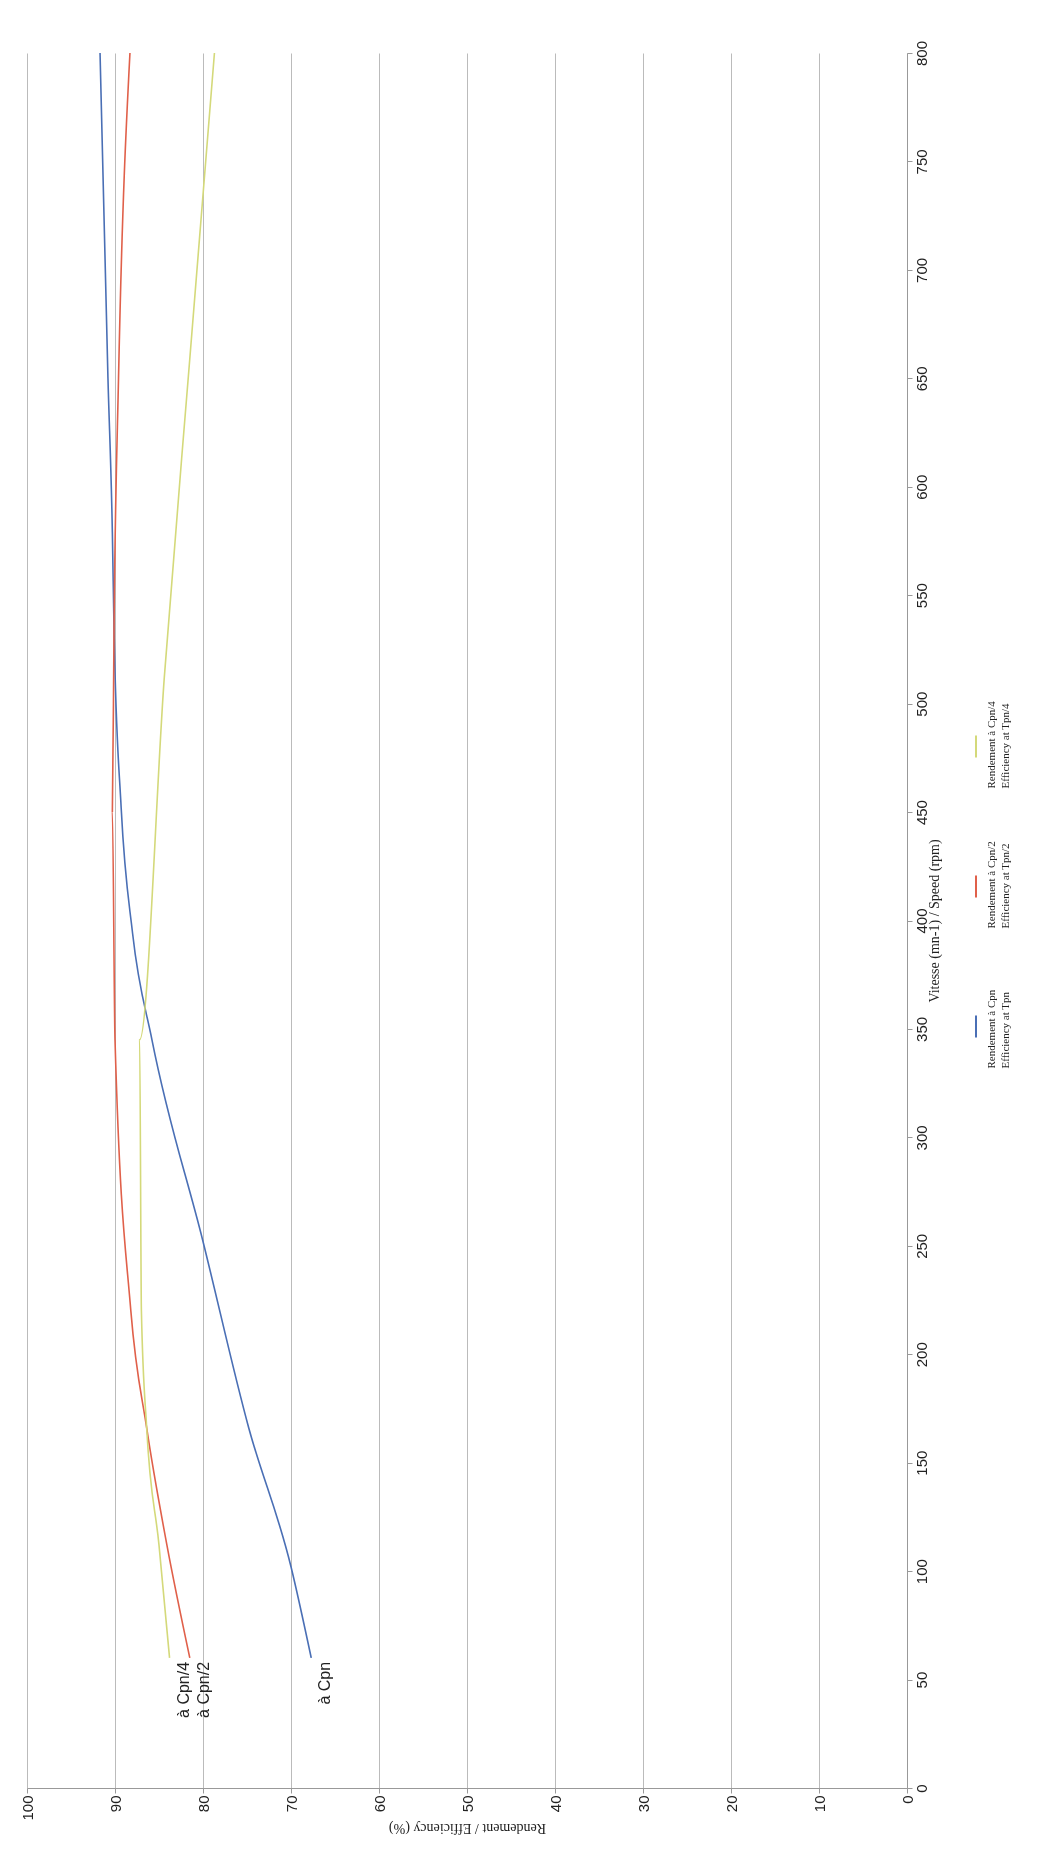 The image size is (1064, 1870). What do you see at coordinates (291, 1804) in the screenshot?
I see `x-tick-label: 70` at bounding box center [291, 1804].